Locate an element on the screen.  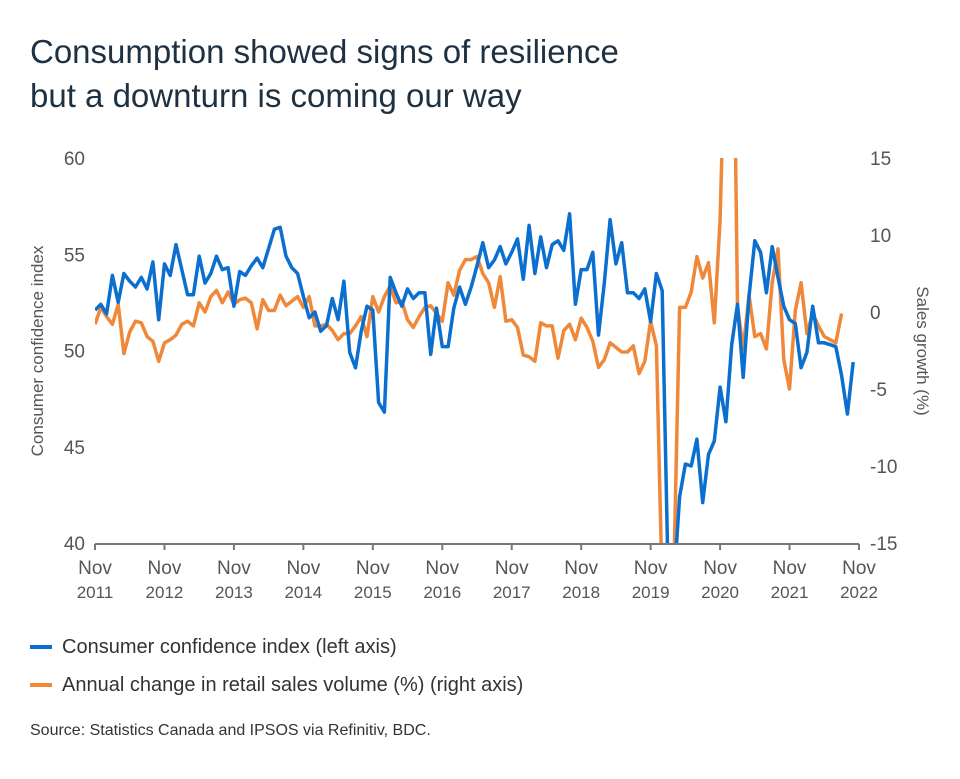
title-line-1: Consumption showed signs of resilience is located at coordinates (324, 51).